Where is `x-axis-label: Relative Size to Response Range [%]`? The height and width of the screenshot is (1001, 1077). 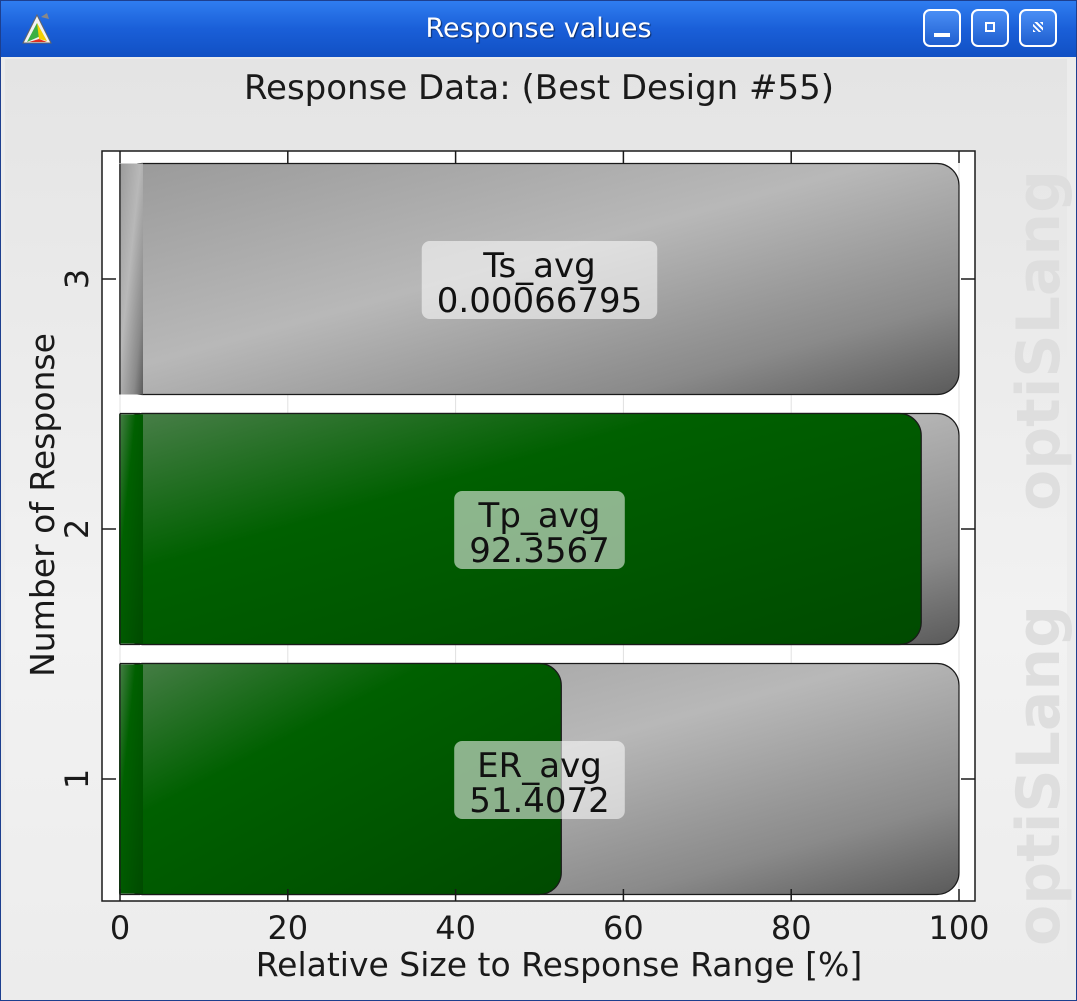
x-axis-label: Relative Size to Response Range [%] is located at coordinates (559, 964).